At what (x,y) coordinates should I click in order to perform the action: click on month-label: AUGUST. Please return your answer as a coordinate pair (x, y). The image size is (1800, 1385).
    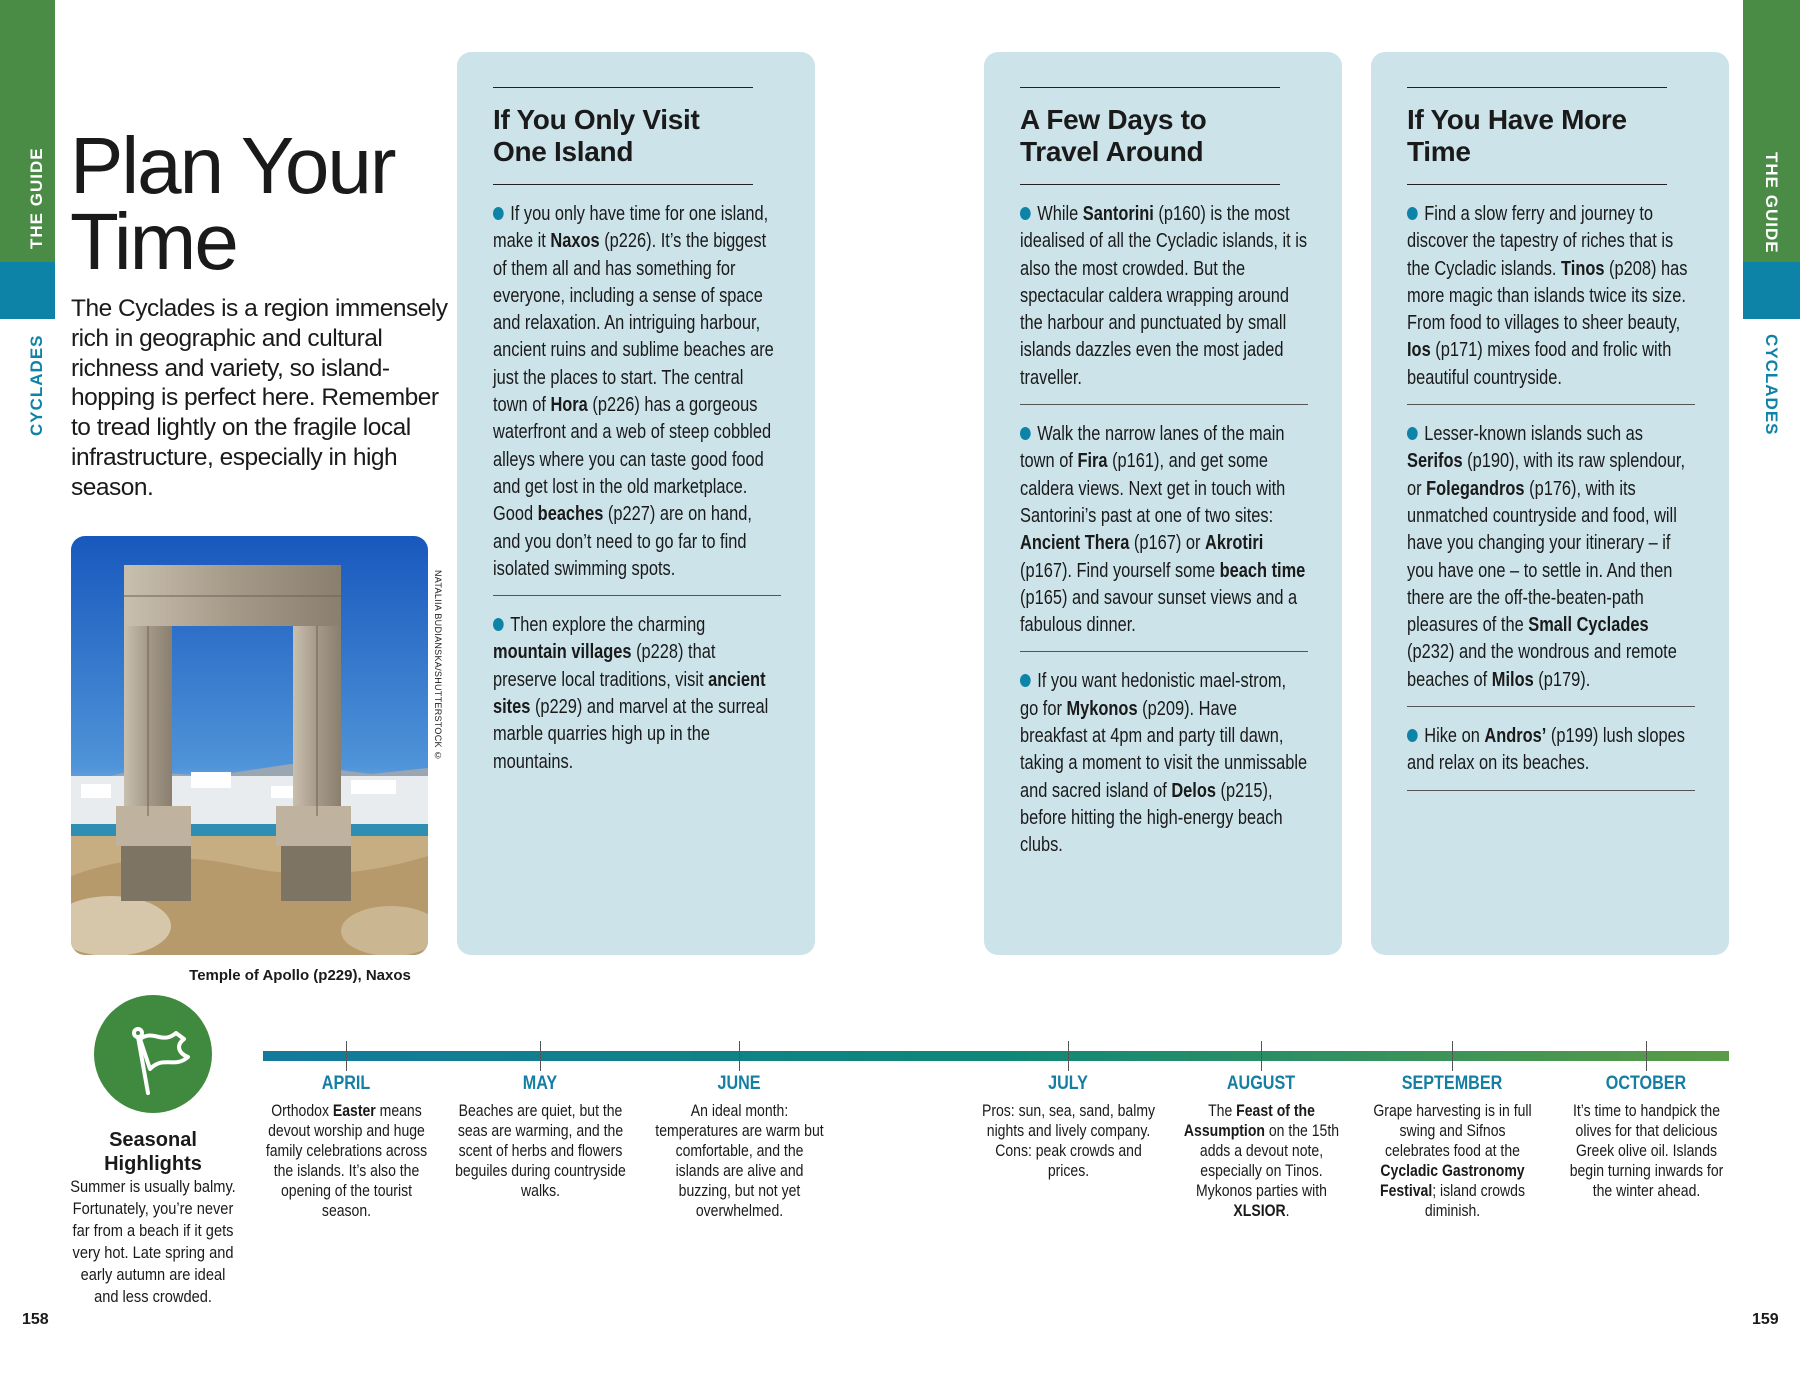
    Looking at the image, I should click on (1261, 1083).